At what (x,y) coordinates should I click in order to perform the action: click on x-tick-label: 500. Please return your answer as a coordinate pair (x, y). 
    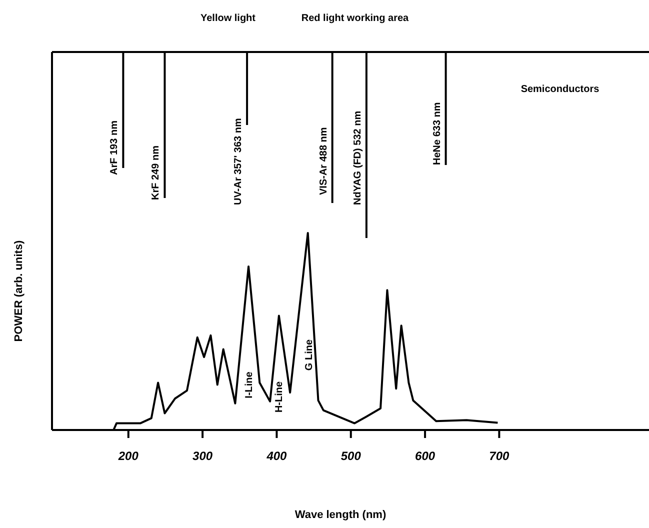
    Looking at the image, I should click on (351, 456).